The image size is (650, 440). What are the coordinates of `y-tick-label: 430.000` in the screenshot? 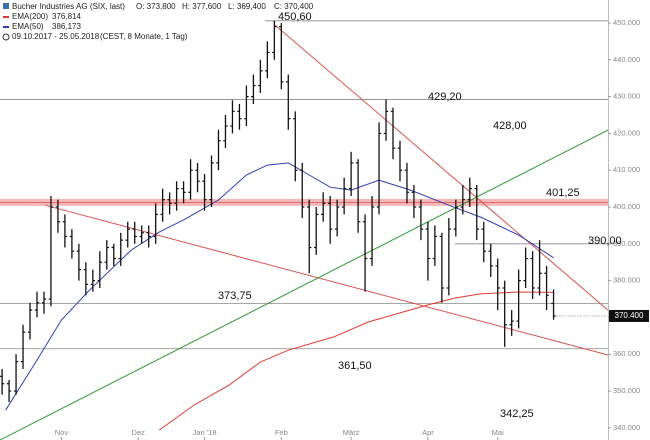 It's located at (626, 96).